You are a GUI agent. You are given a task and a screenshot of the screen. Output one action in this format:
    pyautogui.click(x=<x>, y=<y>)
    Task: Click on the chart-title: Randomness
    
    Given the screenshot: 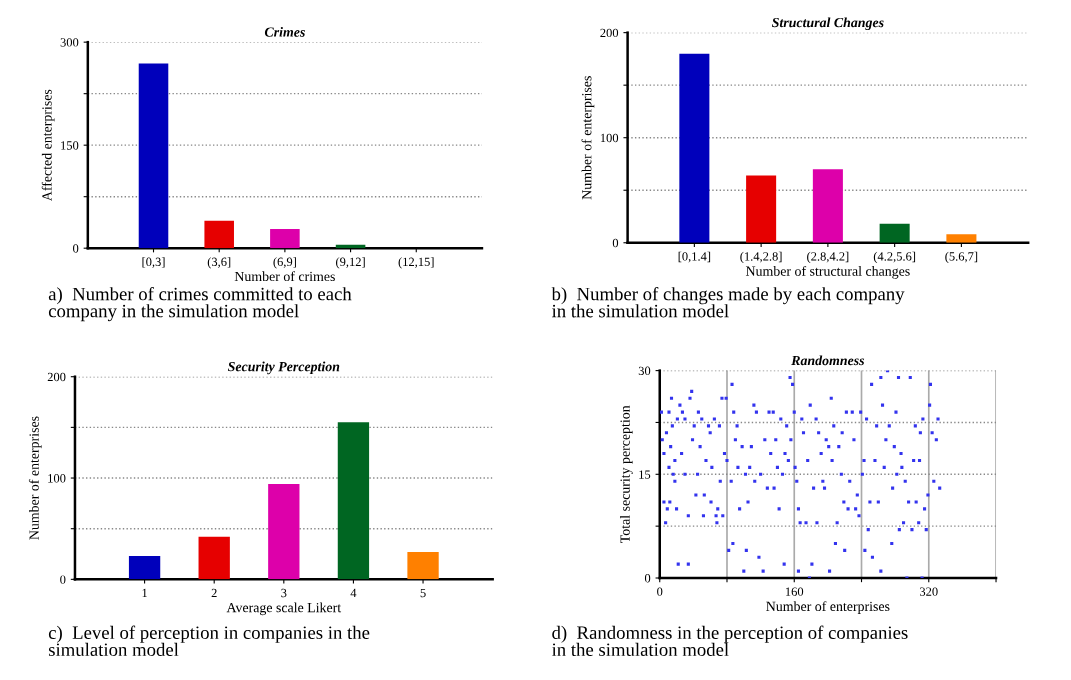 What is the action you would take?
    pyautogui.click(x=828, y=360)
    